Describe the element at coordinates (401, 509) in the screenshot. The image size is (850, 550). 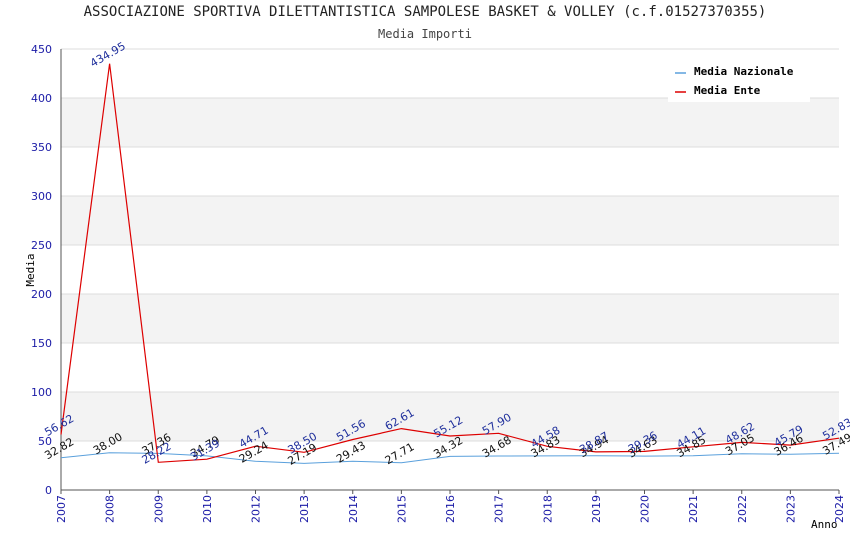
I see `x-tick-label: 2015` at that location.